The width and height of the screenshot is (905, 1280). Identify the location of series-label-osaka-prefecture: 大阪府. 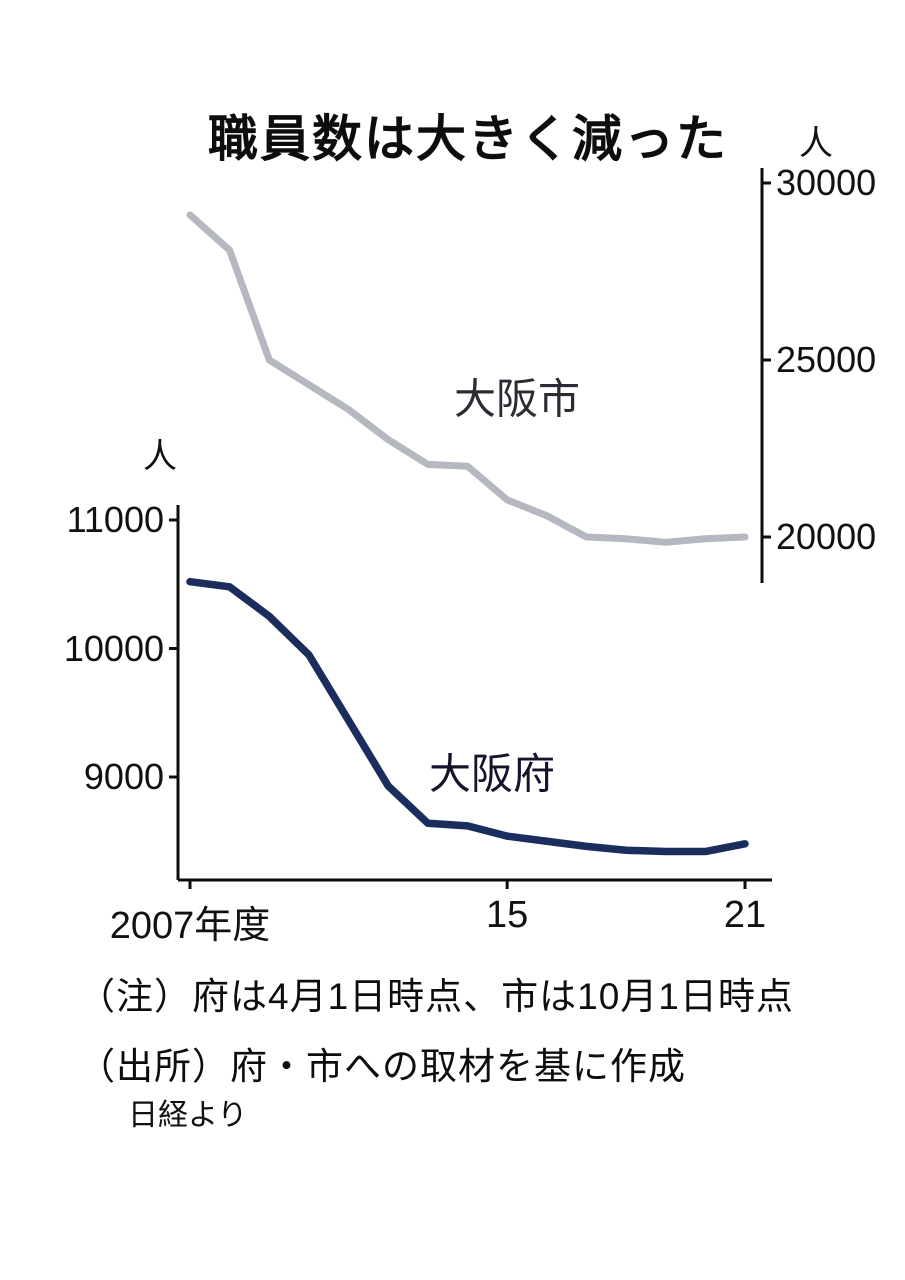
(492, 774).